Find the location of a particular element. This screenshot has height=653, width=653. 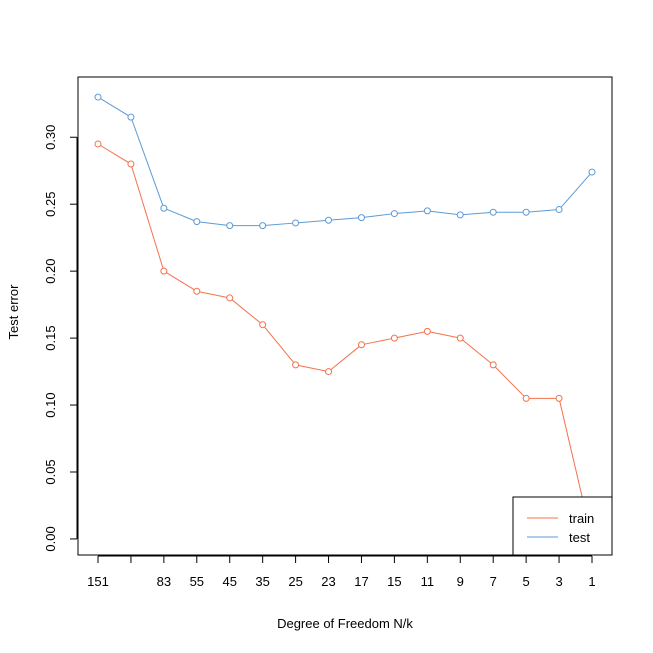

x-tick-label: 25 is located at coordinates (295, 581).